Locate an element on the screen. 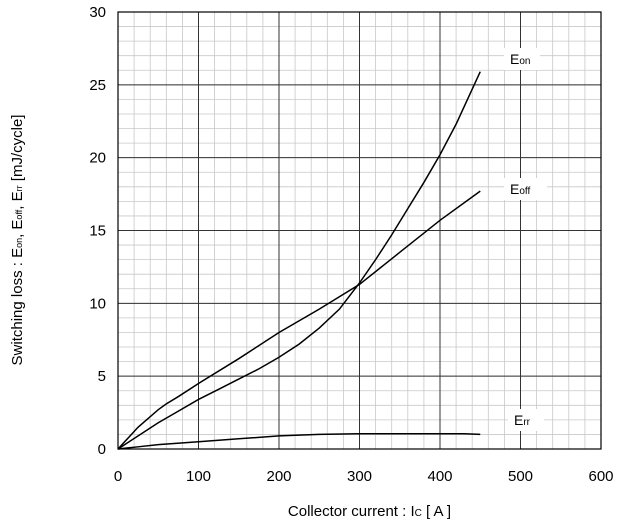 The image size is (620, 527). y-tick-label: 30 is located at coordinates (97, 12).